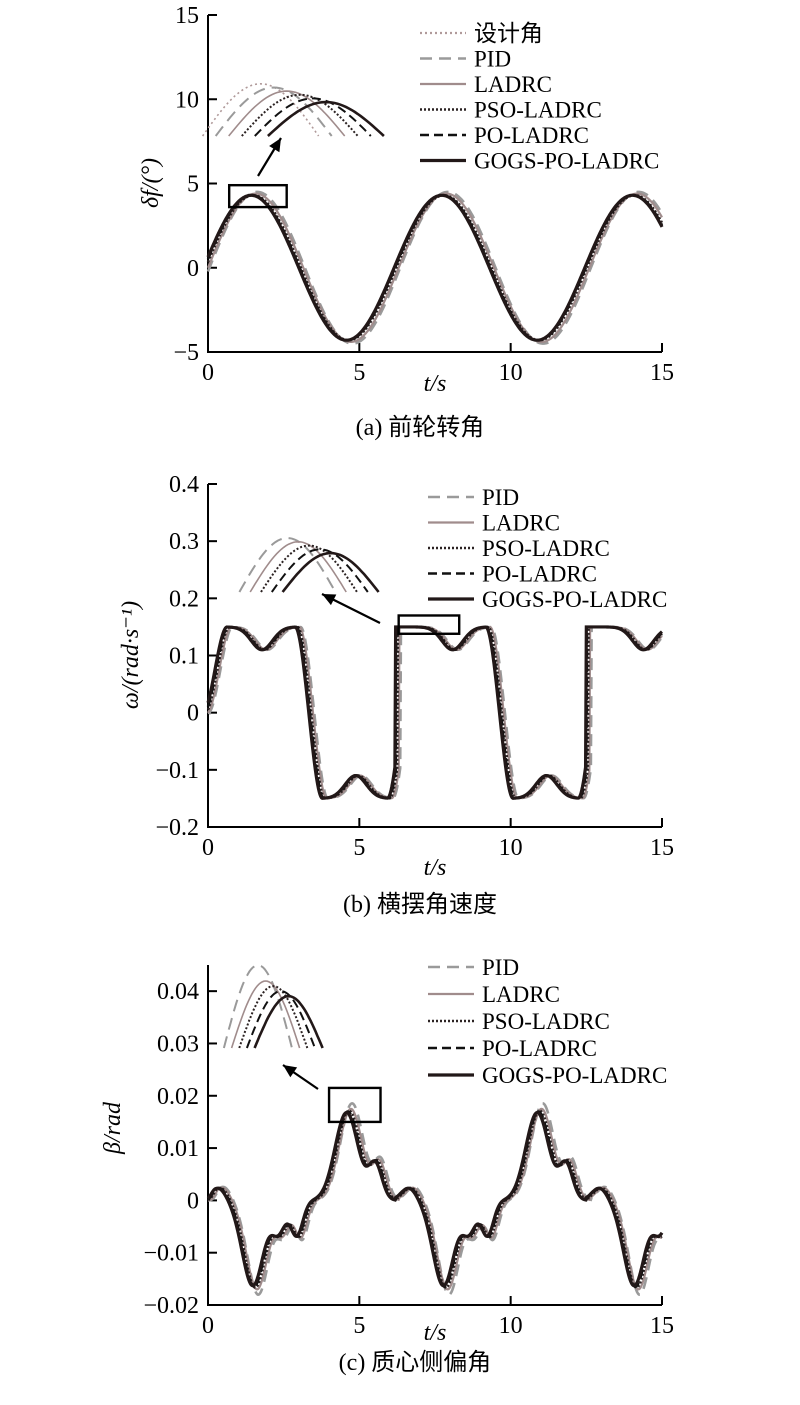 This screenshot has height=1405, width=800. I want to click on legend-label-5: GOGS-PO-LADRC, so click(566, 161).